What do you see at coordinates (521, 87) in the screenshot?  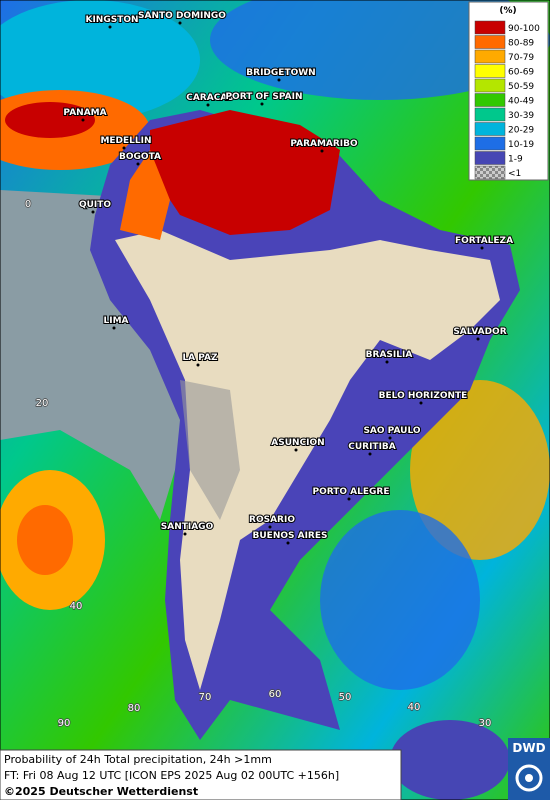 I see `legend-label: 50-59` at bounding box center [521, 87].